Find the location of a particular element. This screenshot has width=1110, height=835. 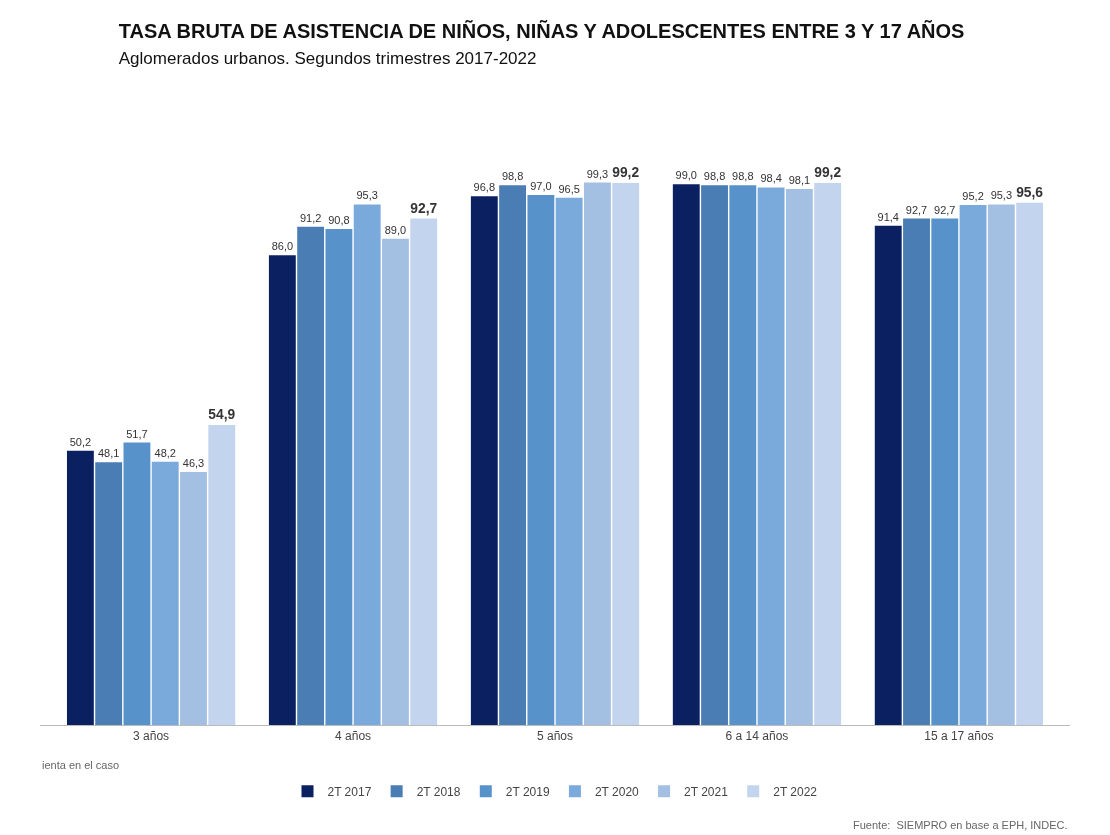

data-label: 97,0 is located at coordinates (541, 186).